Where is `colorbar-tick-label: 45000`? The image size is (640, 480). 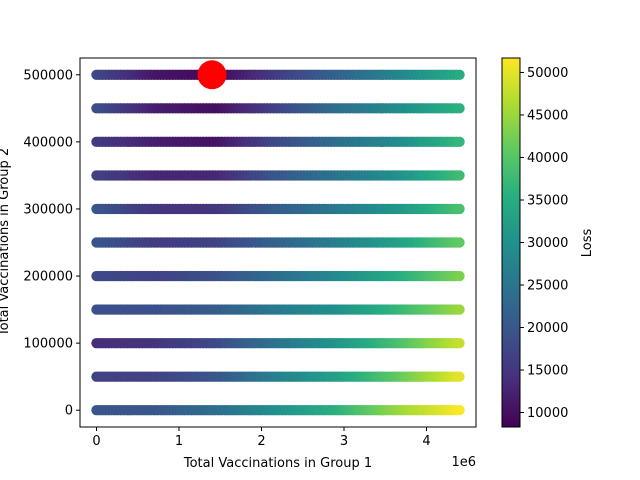
colorbar-tick-label: 45000 is located at coordinates (547, 115).